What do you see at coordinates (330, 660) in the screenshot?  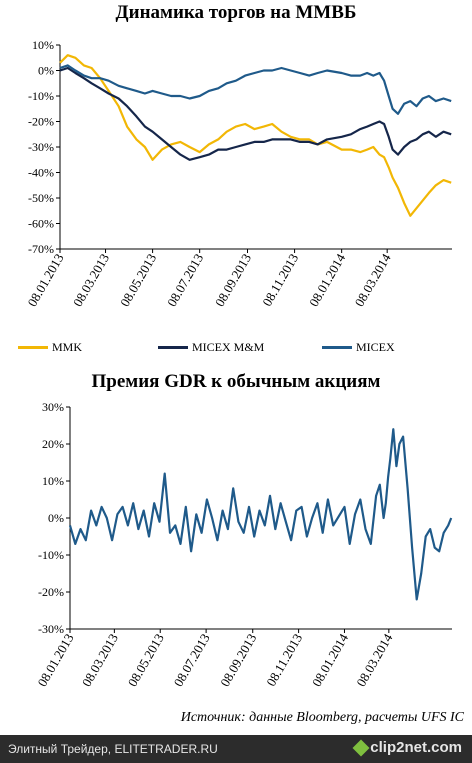 I see `x-tick-label: 08.01.2014` at bounding box center [330, 660].